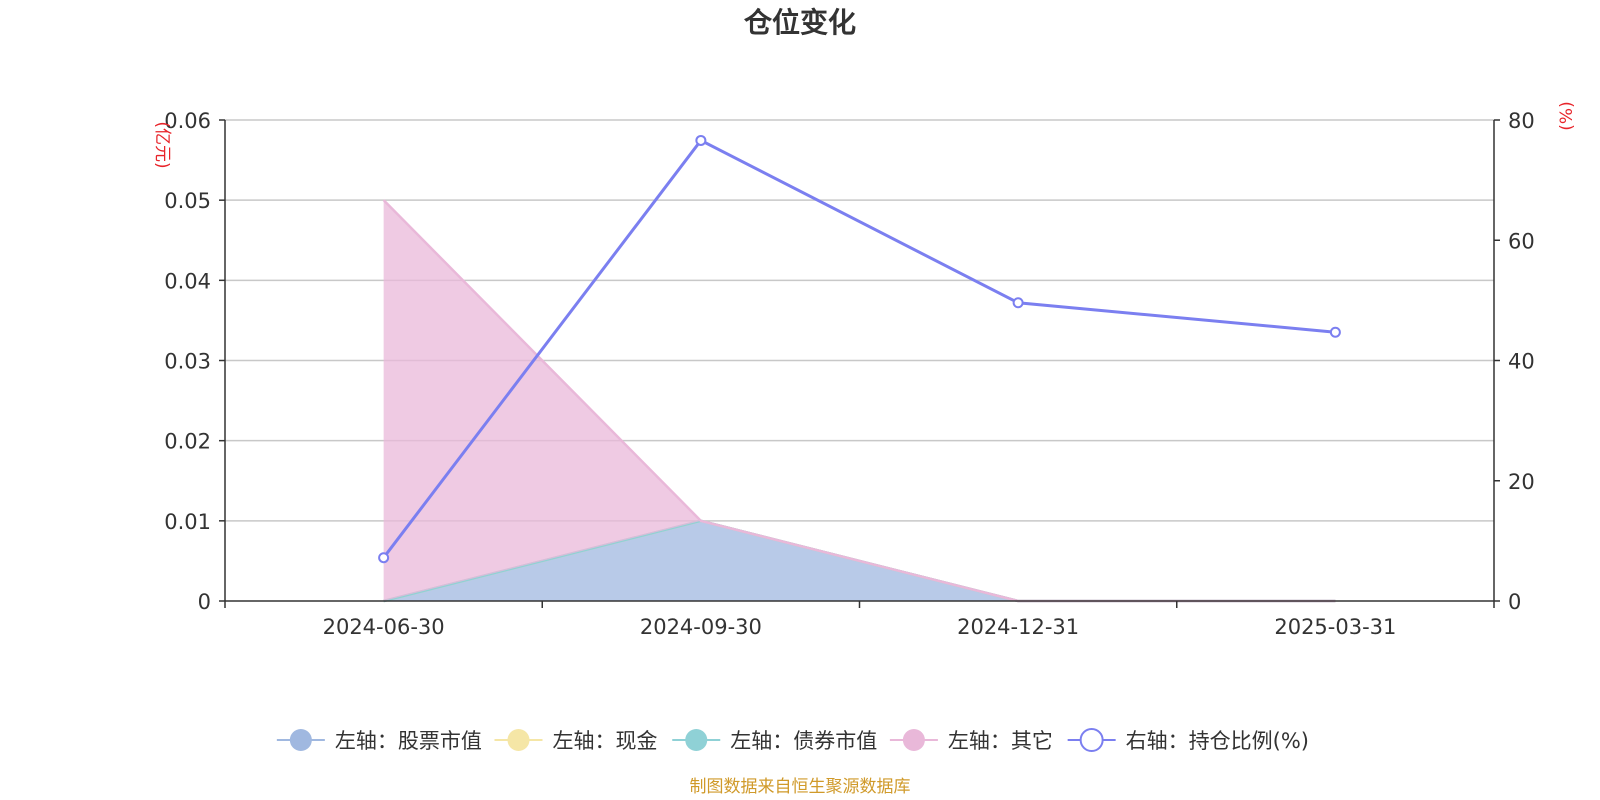  Describe the element at coordinates (187, 281) in the screenshot. I see `left-tick-label: 0.04` at that location.